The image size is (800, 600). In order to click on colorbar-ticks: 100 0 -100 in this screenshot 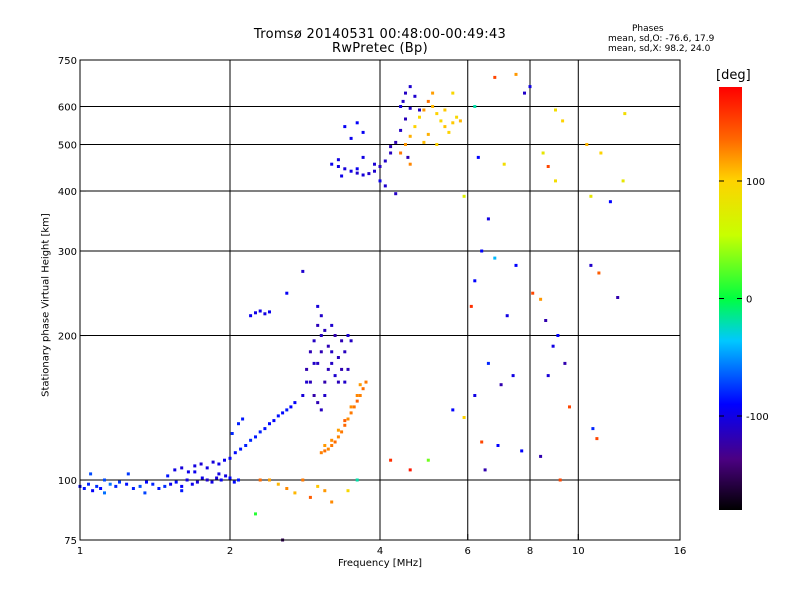, I will do `click(744, 300)`.